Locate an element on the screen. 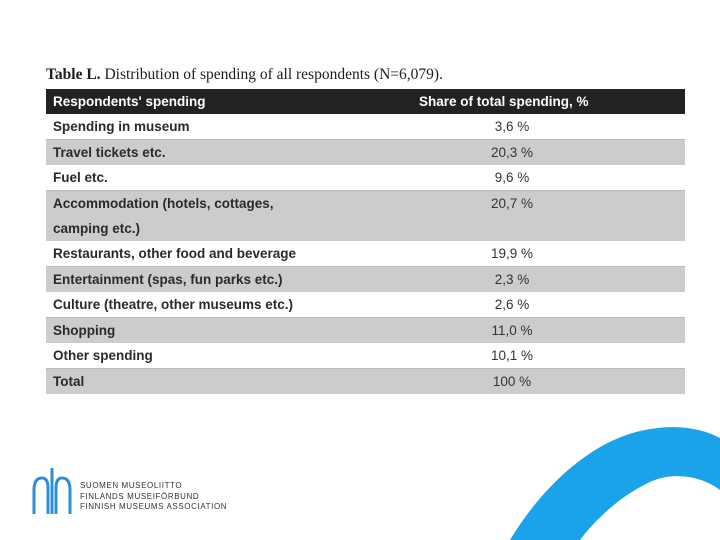 Image resolution: width=720 pixels, height=540 pixels. row-label: Shopping is located at coordinates (232, 330).